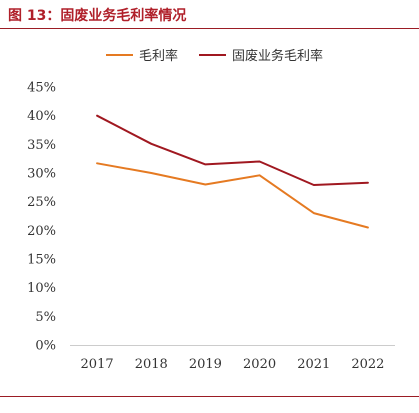 The image size is (419, 413). Describe the element at coordinates (313, 364) in the screenshot. I see `x-tick-label: 2021` at that location.